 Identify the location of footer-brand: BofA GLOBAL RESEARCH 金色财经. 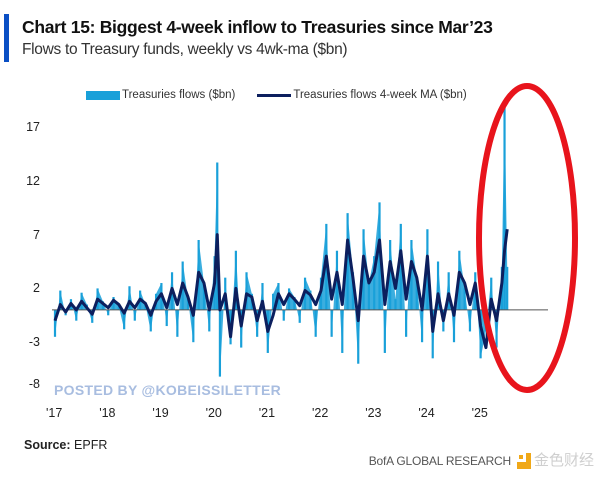
(481, 461).